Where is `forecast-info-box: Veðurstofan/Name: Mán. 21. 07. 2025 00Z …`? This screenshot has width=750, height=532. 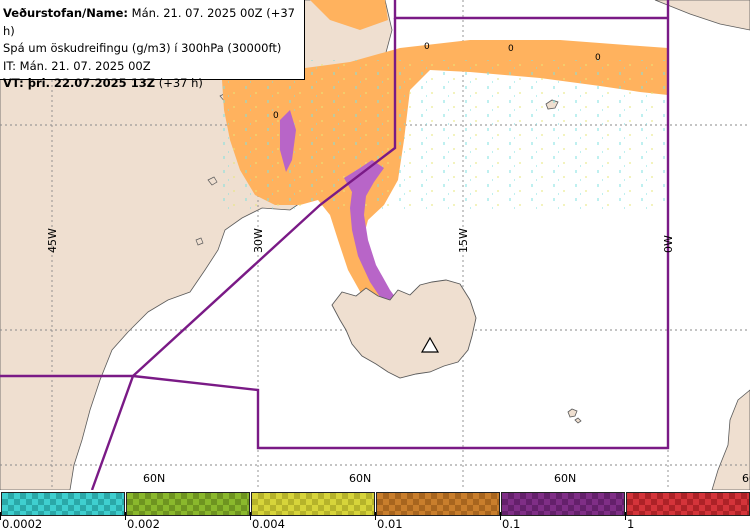 forecast-info-box: Veðurstofan/Name: Mán. 21. 07. 2025 00Z … is located at coordinates (152, 45).